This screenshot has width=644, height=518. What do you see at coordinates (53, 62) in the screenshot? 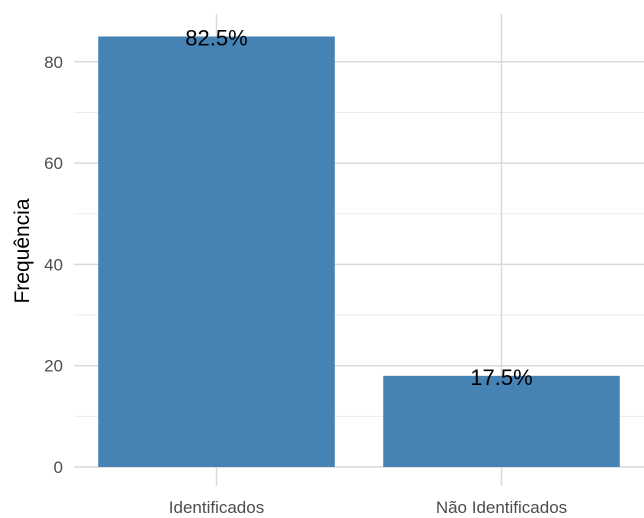
I see `y-tick-label: 80` at bounding box center [53, 62].